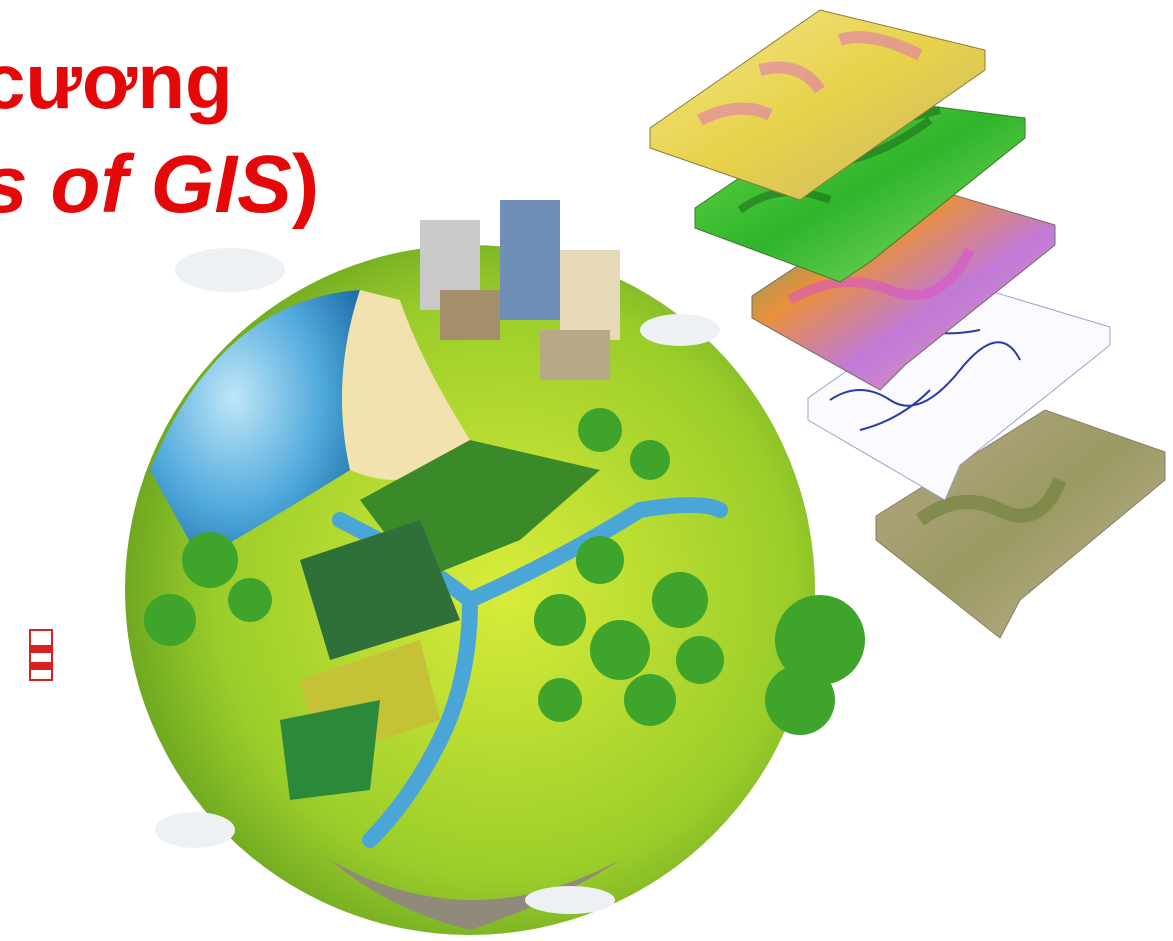  Describe the element at coordinates (817, 105) in the screenshot. I see `layer-soil` at that location.